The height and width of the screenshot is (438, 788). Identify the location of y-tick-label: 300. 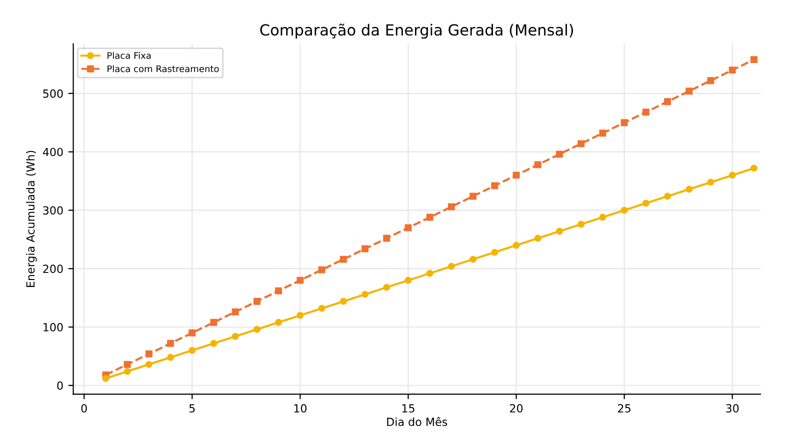
(53, 210).